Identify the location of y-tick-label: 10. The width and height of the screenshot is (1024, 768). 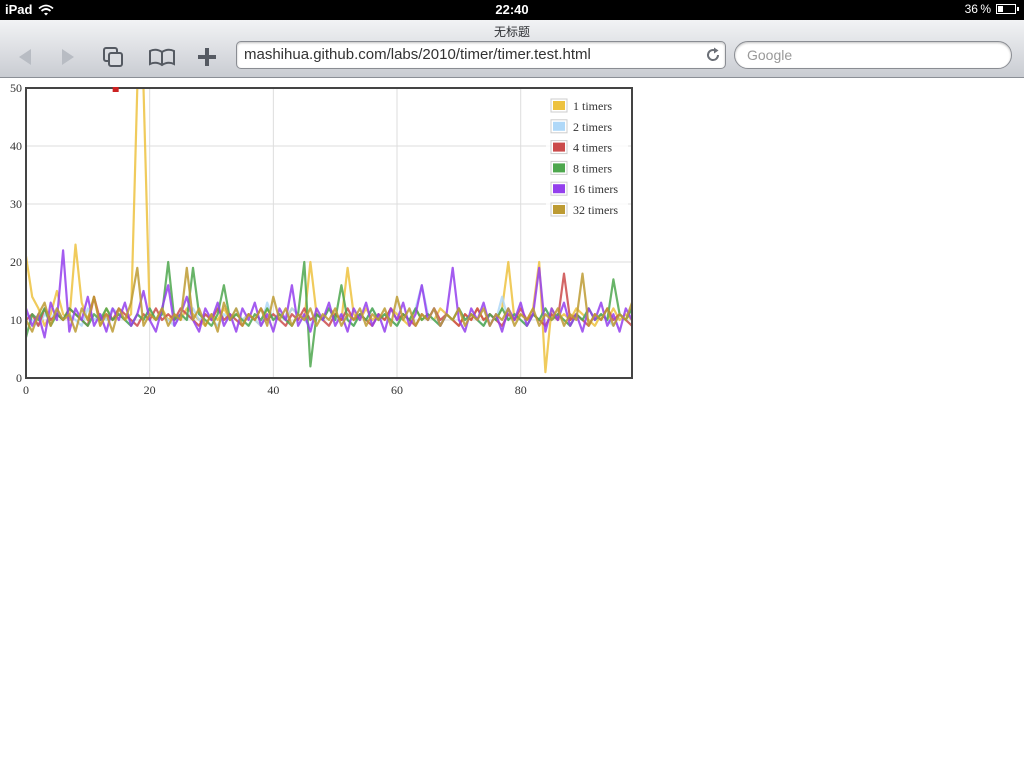
(16, 320).